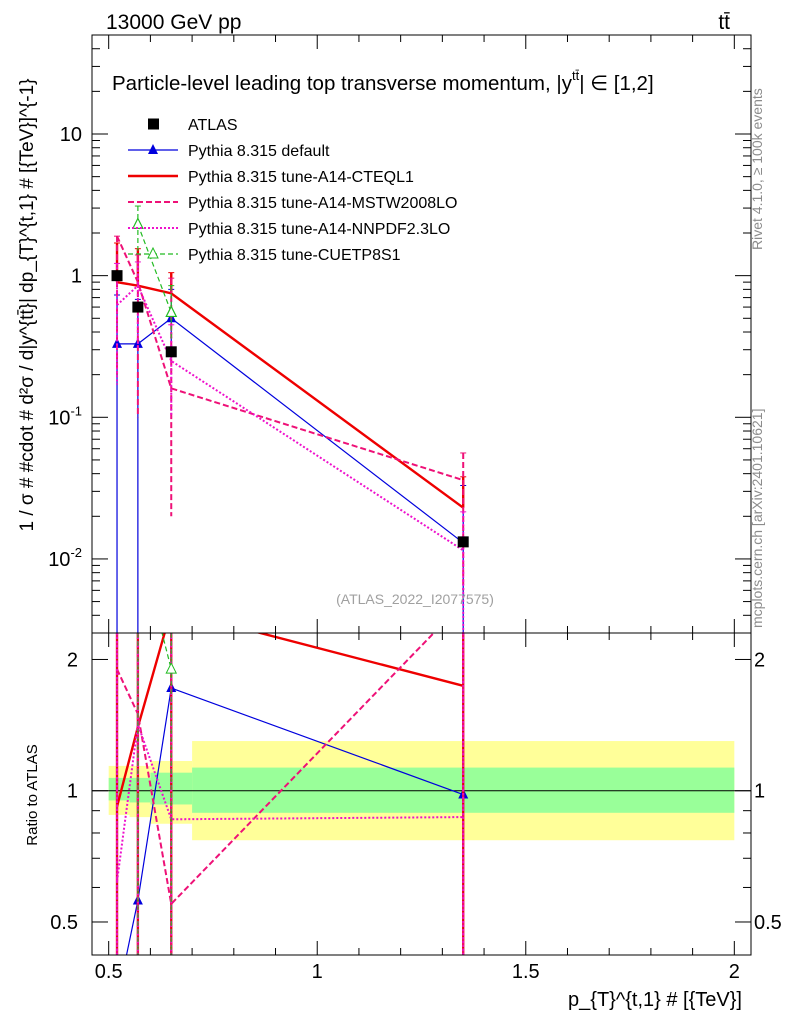 This screenshot has height=1024, width=786. Describe the element at coordinates (153, 252) in the screenshot. I see `legend-marker-cuetp8s1` at that location.